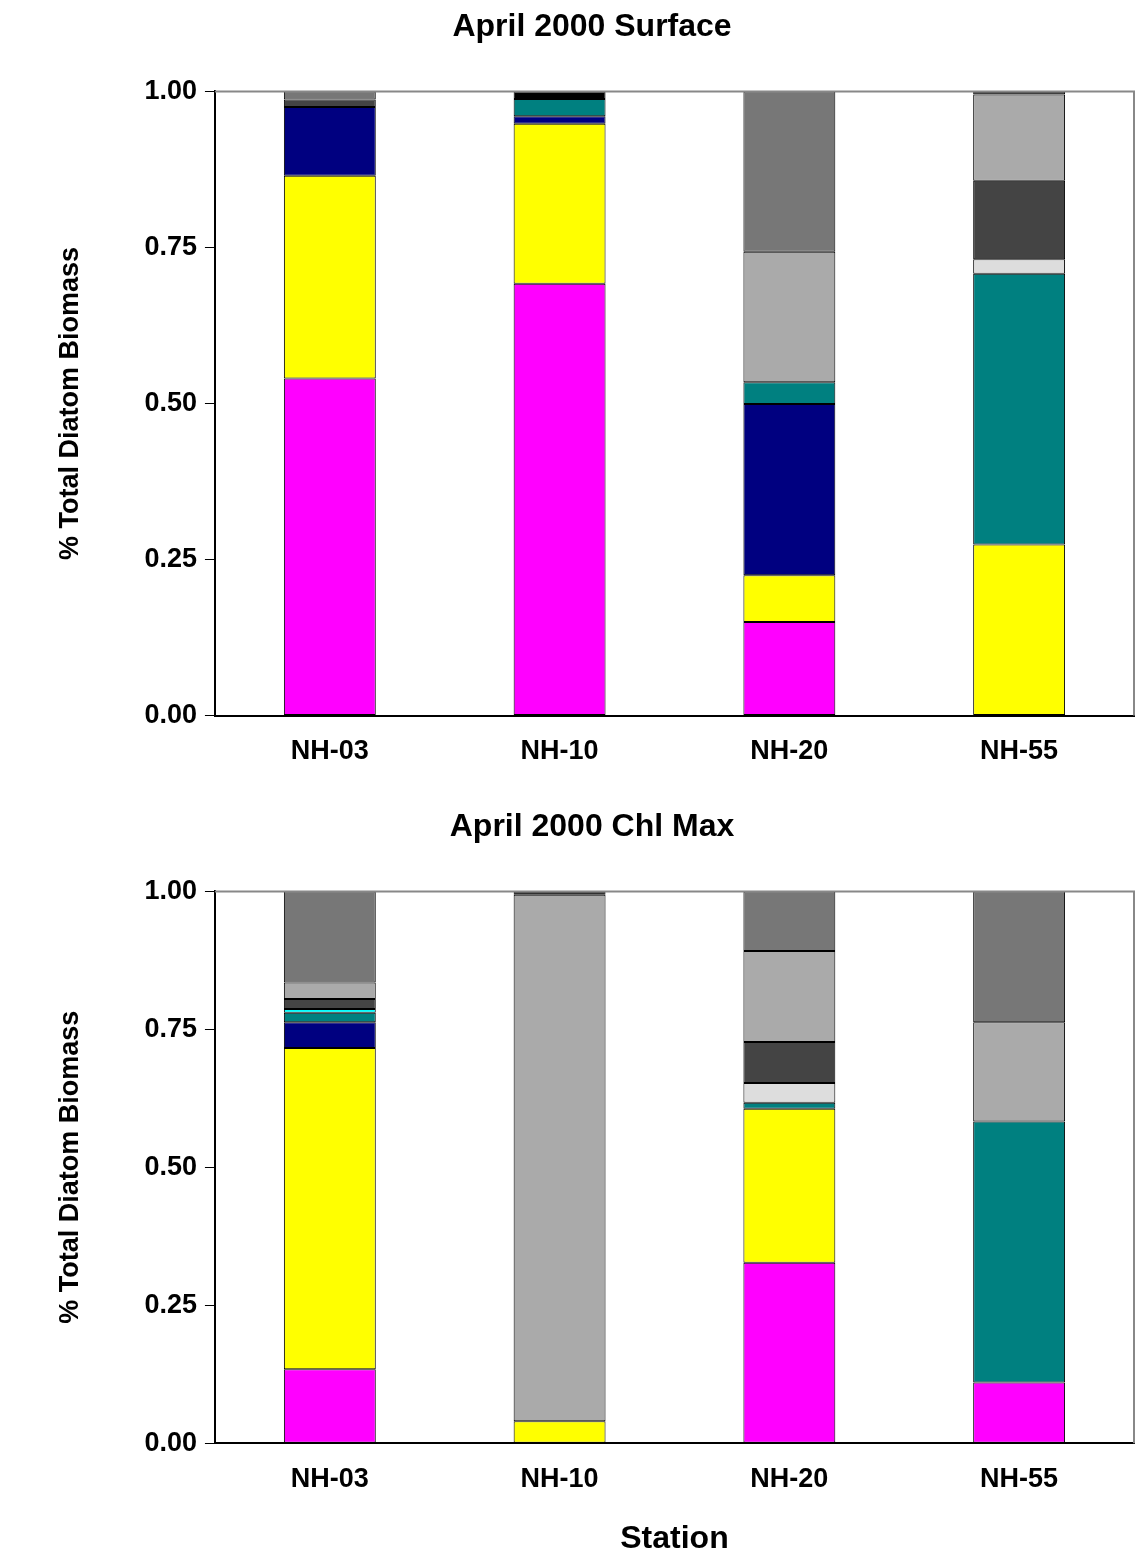  What do you see at coordinates (592, 25) in the screenshot?
I see `chart-title: April 2000 Surface` at bounding box center [592, 25].